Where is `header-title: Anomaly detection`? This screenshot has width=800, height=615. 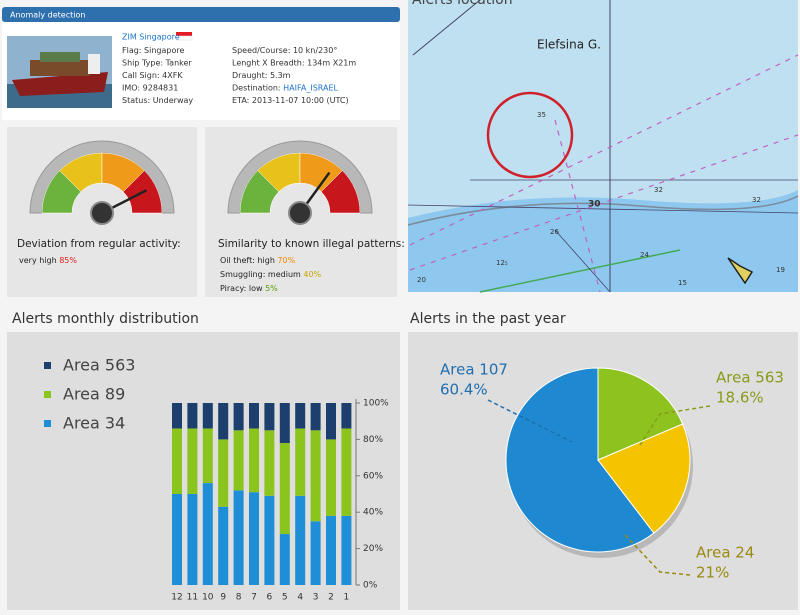 header-title: Anomaly detection is located at coordinates (47, 15).